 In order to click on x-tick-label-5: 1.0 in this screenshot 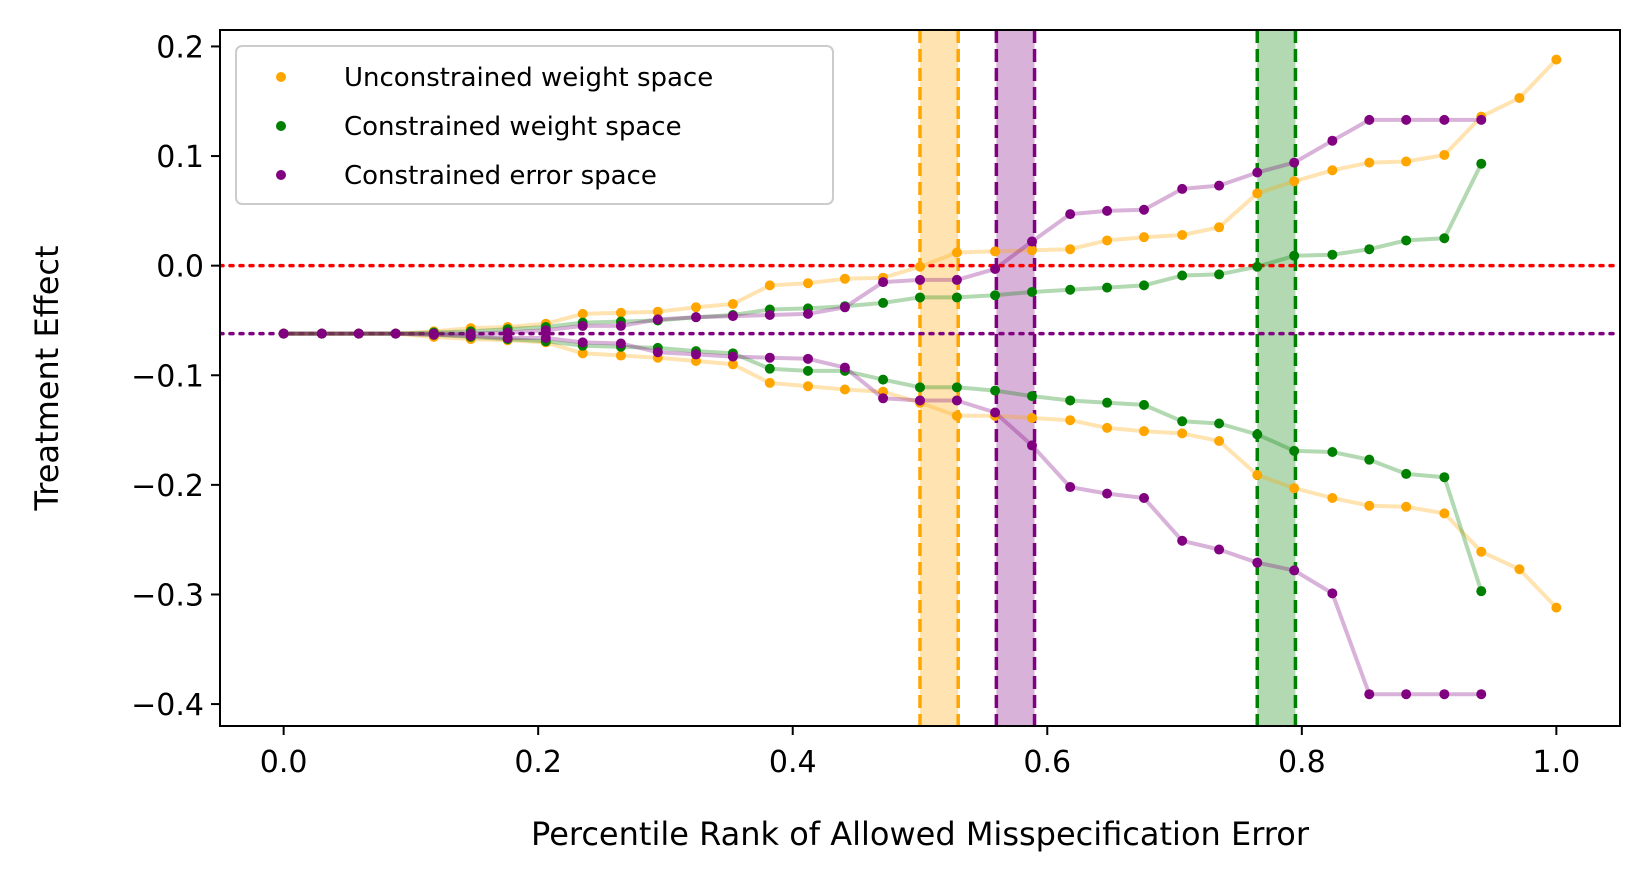, I will do `click(1557, 762)`.